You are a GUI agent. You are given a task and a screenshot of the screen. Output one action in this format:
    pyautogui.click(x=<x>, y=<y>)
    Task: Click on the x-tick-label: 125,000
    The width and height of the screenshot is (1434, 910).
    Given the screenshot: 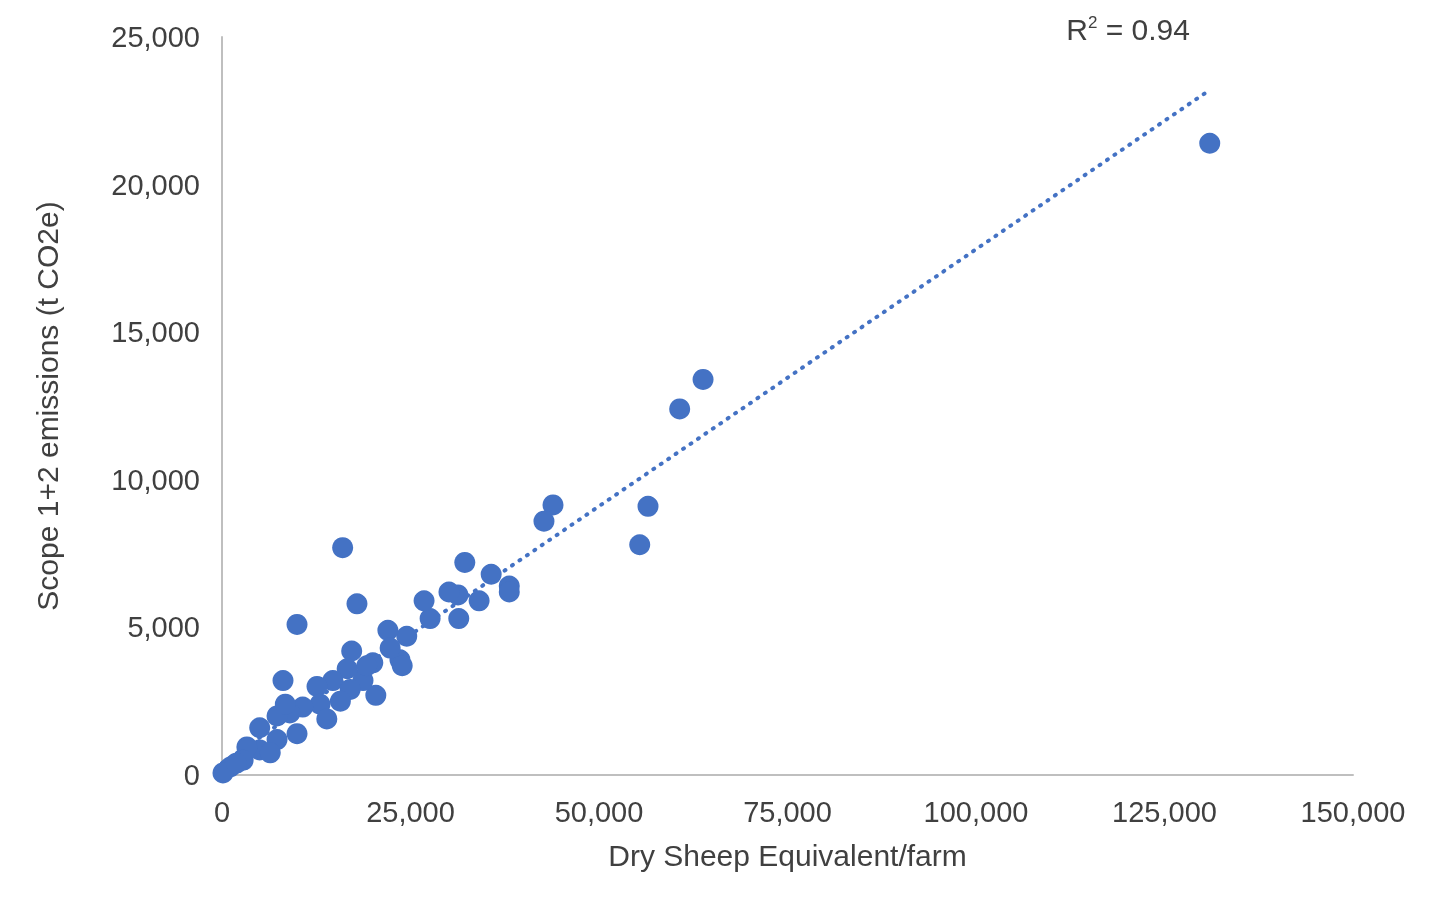 What is the action you would take?
    pyautogui.click(x=1164, y=811)
    